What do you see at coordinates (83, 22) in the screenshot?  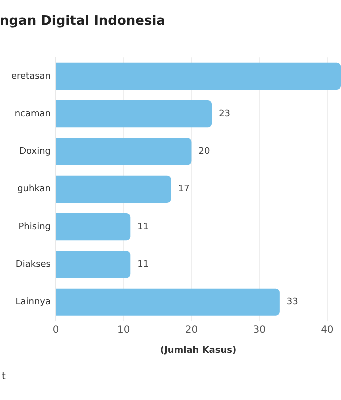 I see `chart-title: ngan Digital Indonesia` at bounding box center [83, 22].